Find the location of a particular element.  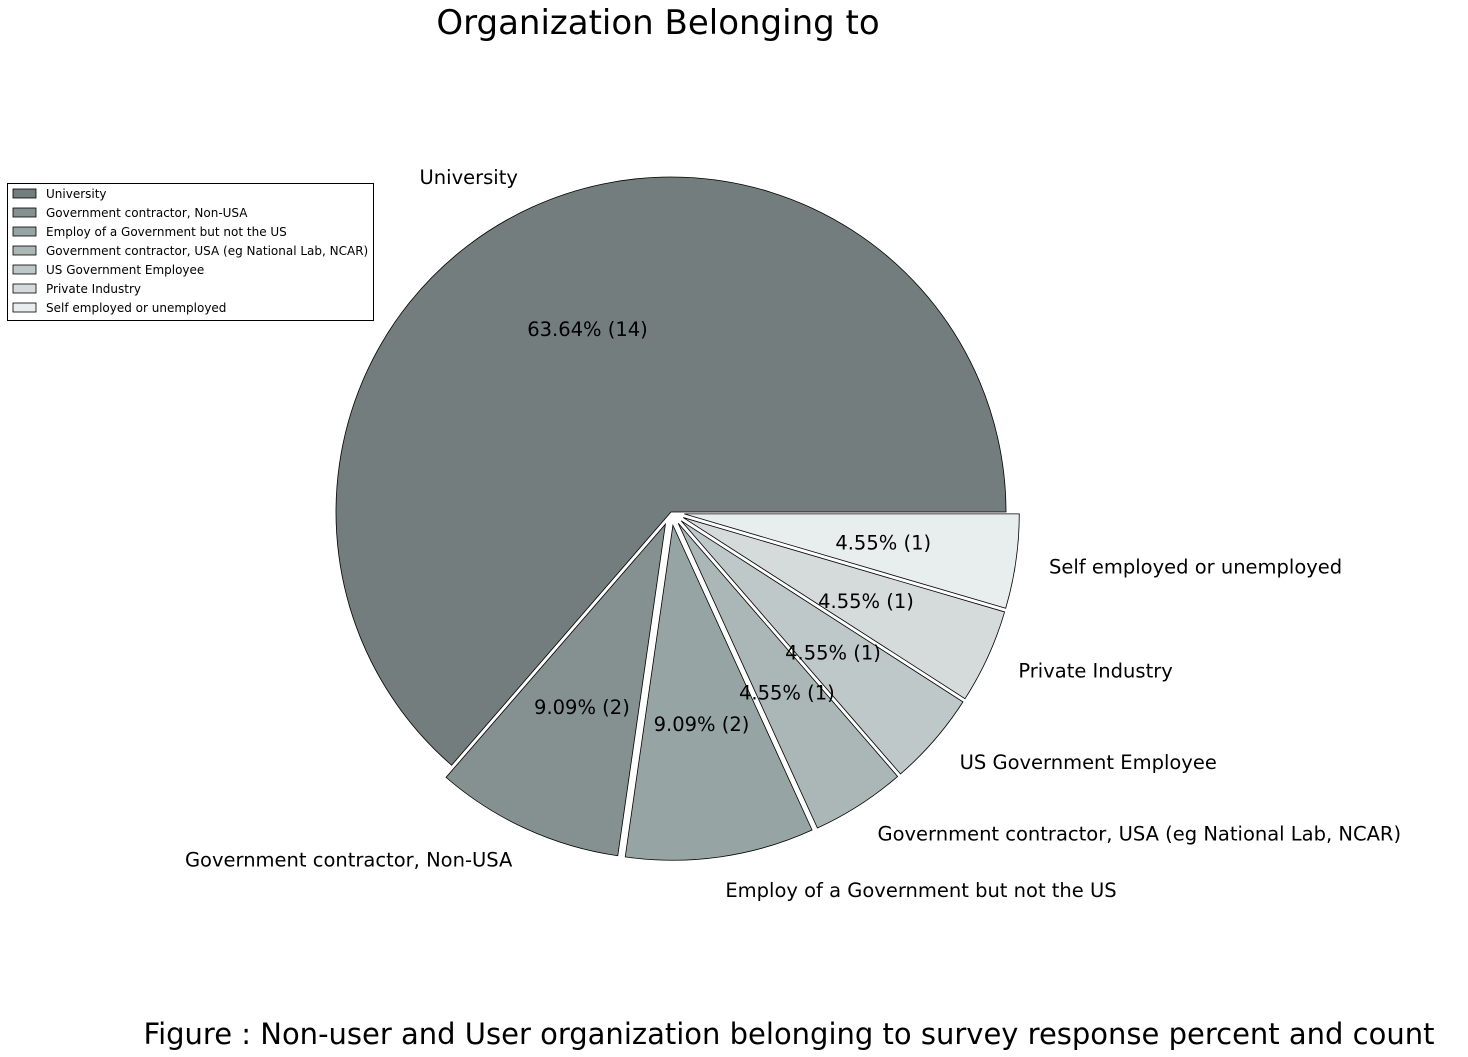

pie-slice-government-contractor-usa-eg-national-lab-ncar is located at coordinates (788, 676).